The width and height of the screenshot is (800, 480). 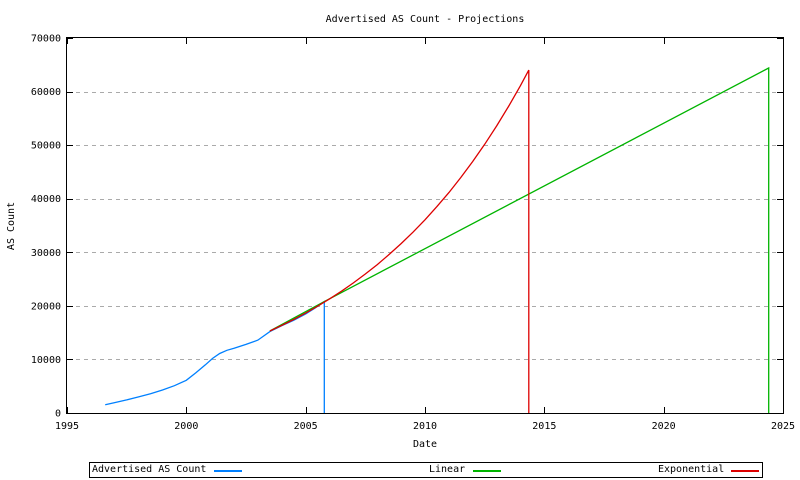 I want to click on legend-label-advertised-as-count: Advertised AS Count, so click(x=149, y=469).